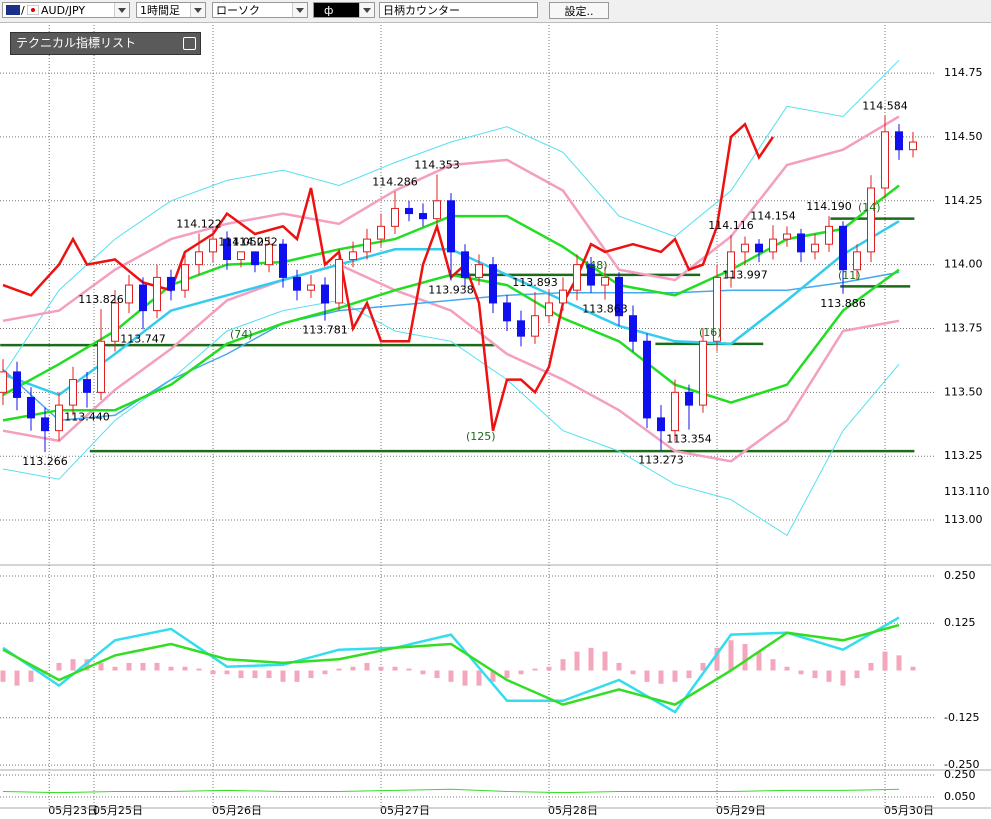  What do you see at coordinates (960, 622) in the screenshot?
I see `y-tick-label: 0.125` at bounding box center [960, 622].